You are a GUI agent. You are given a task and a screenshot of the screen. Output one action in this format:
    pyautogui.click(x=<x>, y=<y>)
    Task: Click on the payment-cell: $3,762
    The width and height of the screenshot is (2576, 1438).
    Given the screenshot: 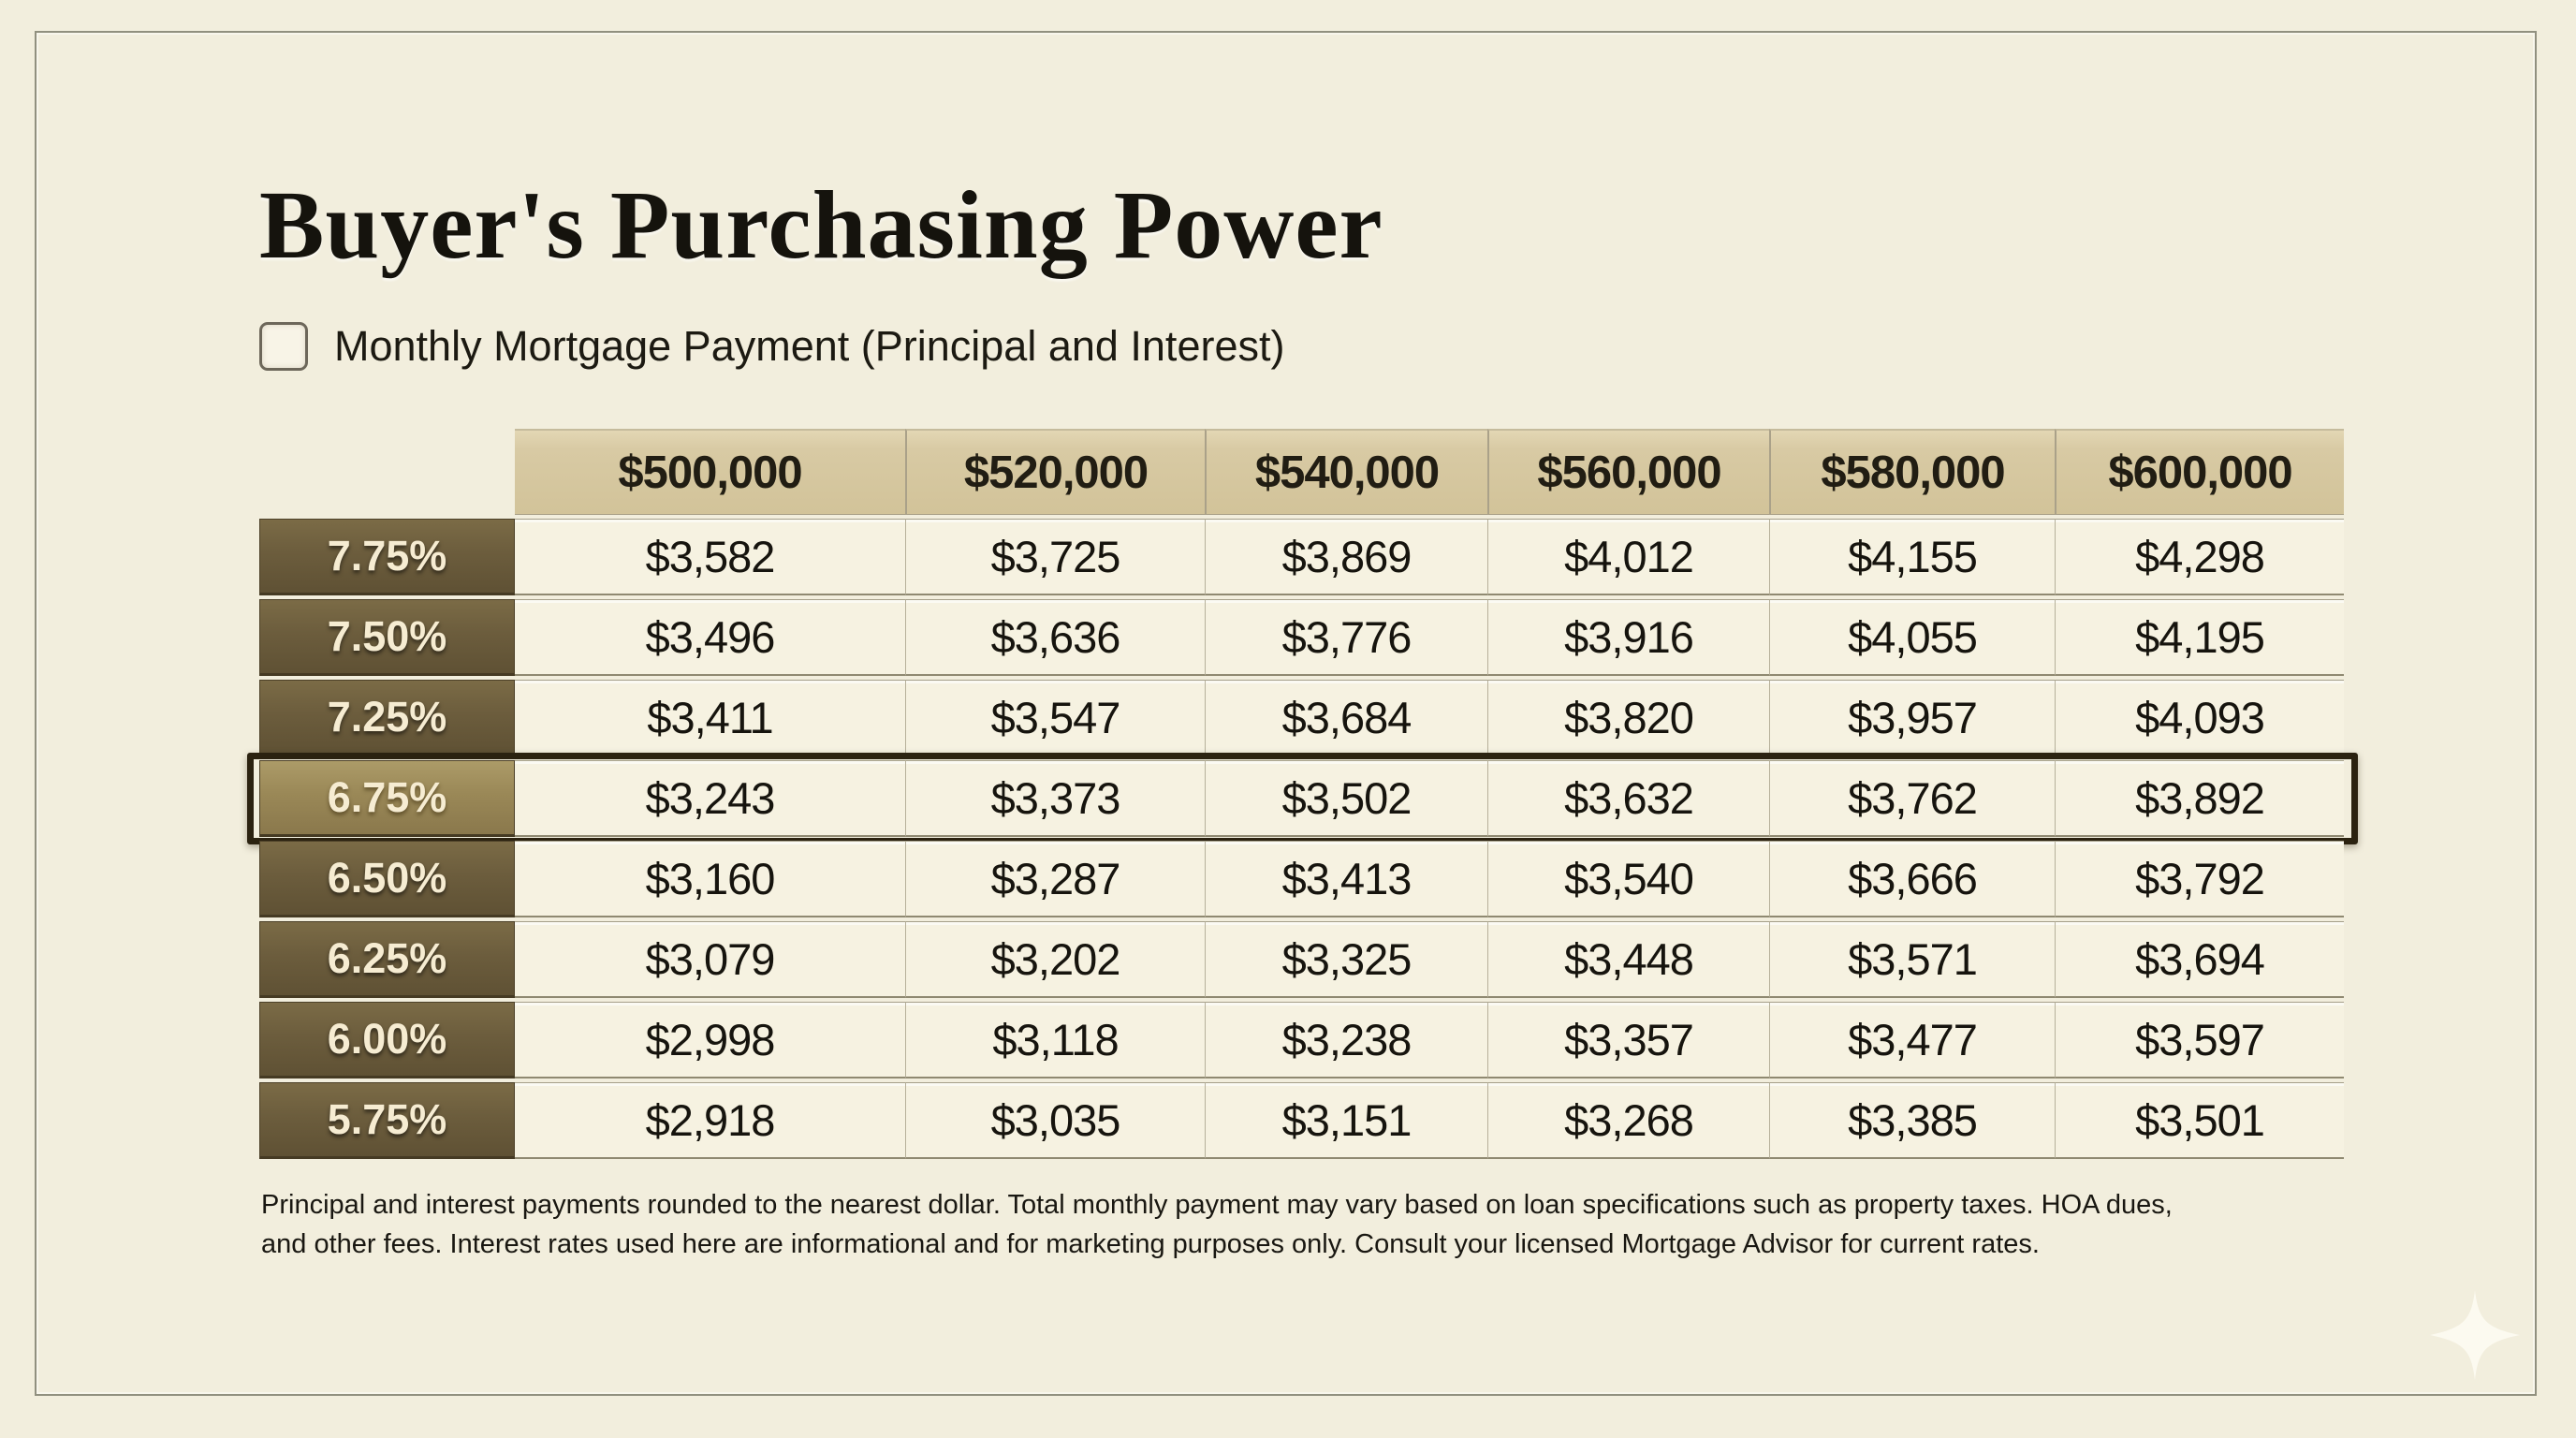 What is the action you would take?
    pyautogui.click(x=1912, y=798)
    